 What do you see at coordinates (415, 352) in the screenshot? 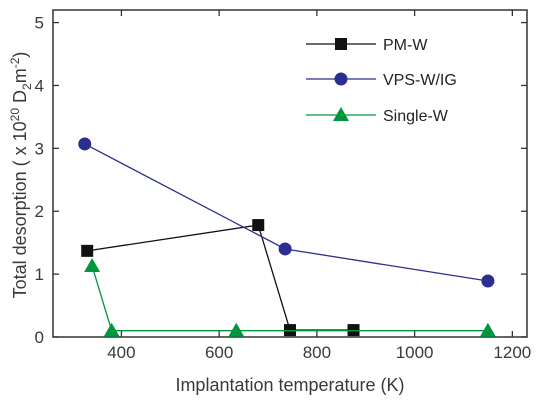
I see `x-tick-label: 1000` at bounding box center [415, 352].